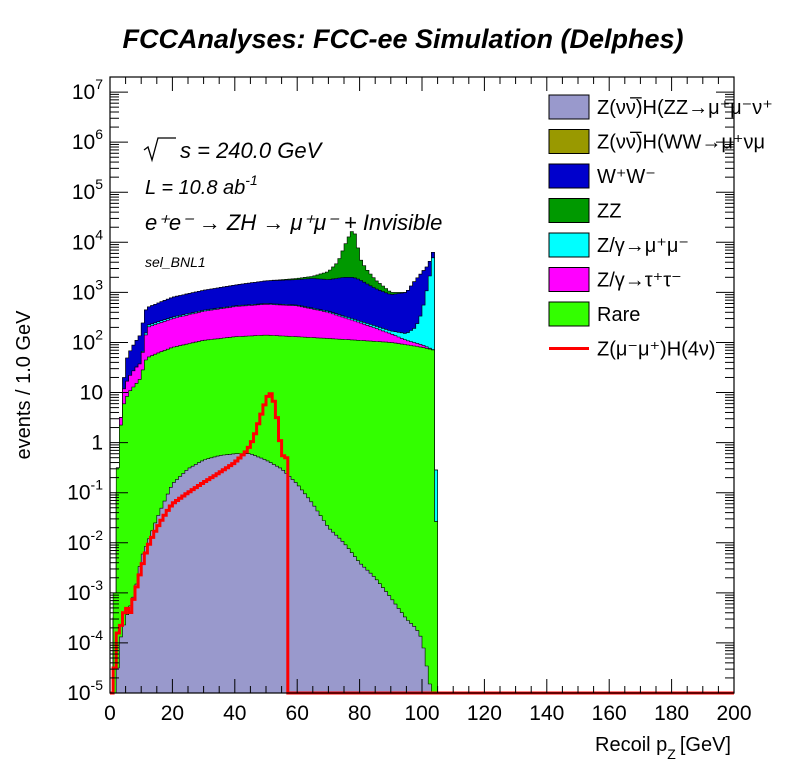 This screenshot has height=772, width=796. What do you see at coordinates (685, 107) in the screenshot?
I see `legend-label: Z(νν̅)H(ZZ→μ⁺μ⁻ν⁺` at bounding box center [685, 107].